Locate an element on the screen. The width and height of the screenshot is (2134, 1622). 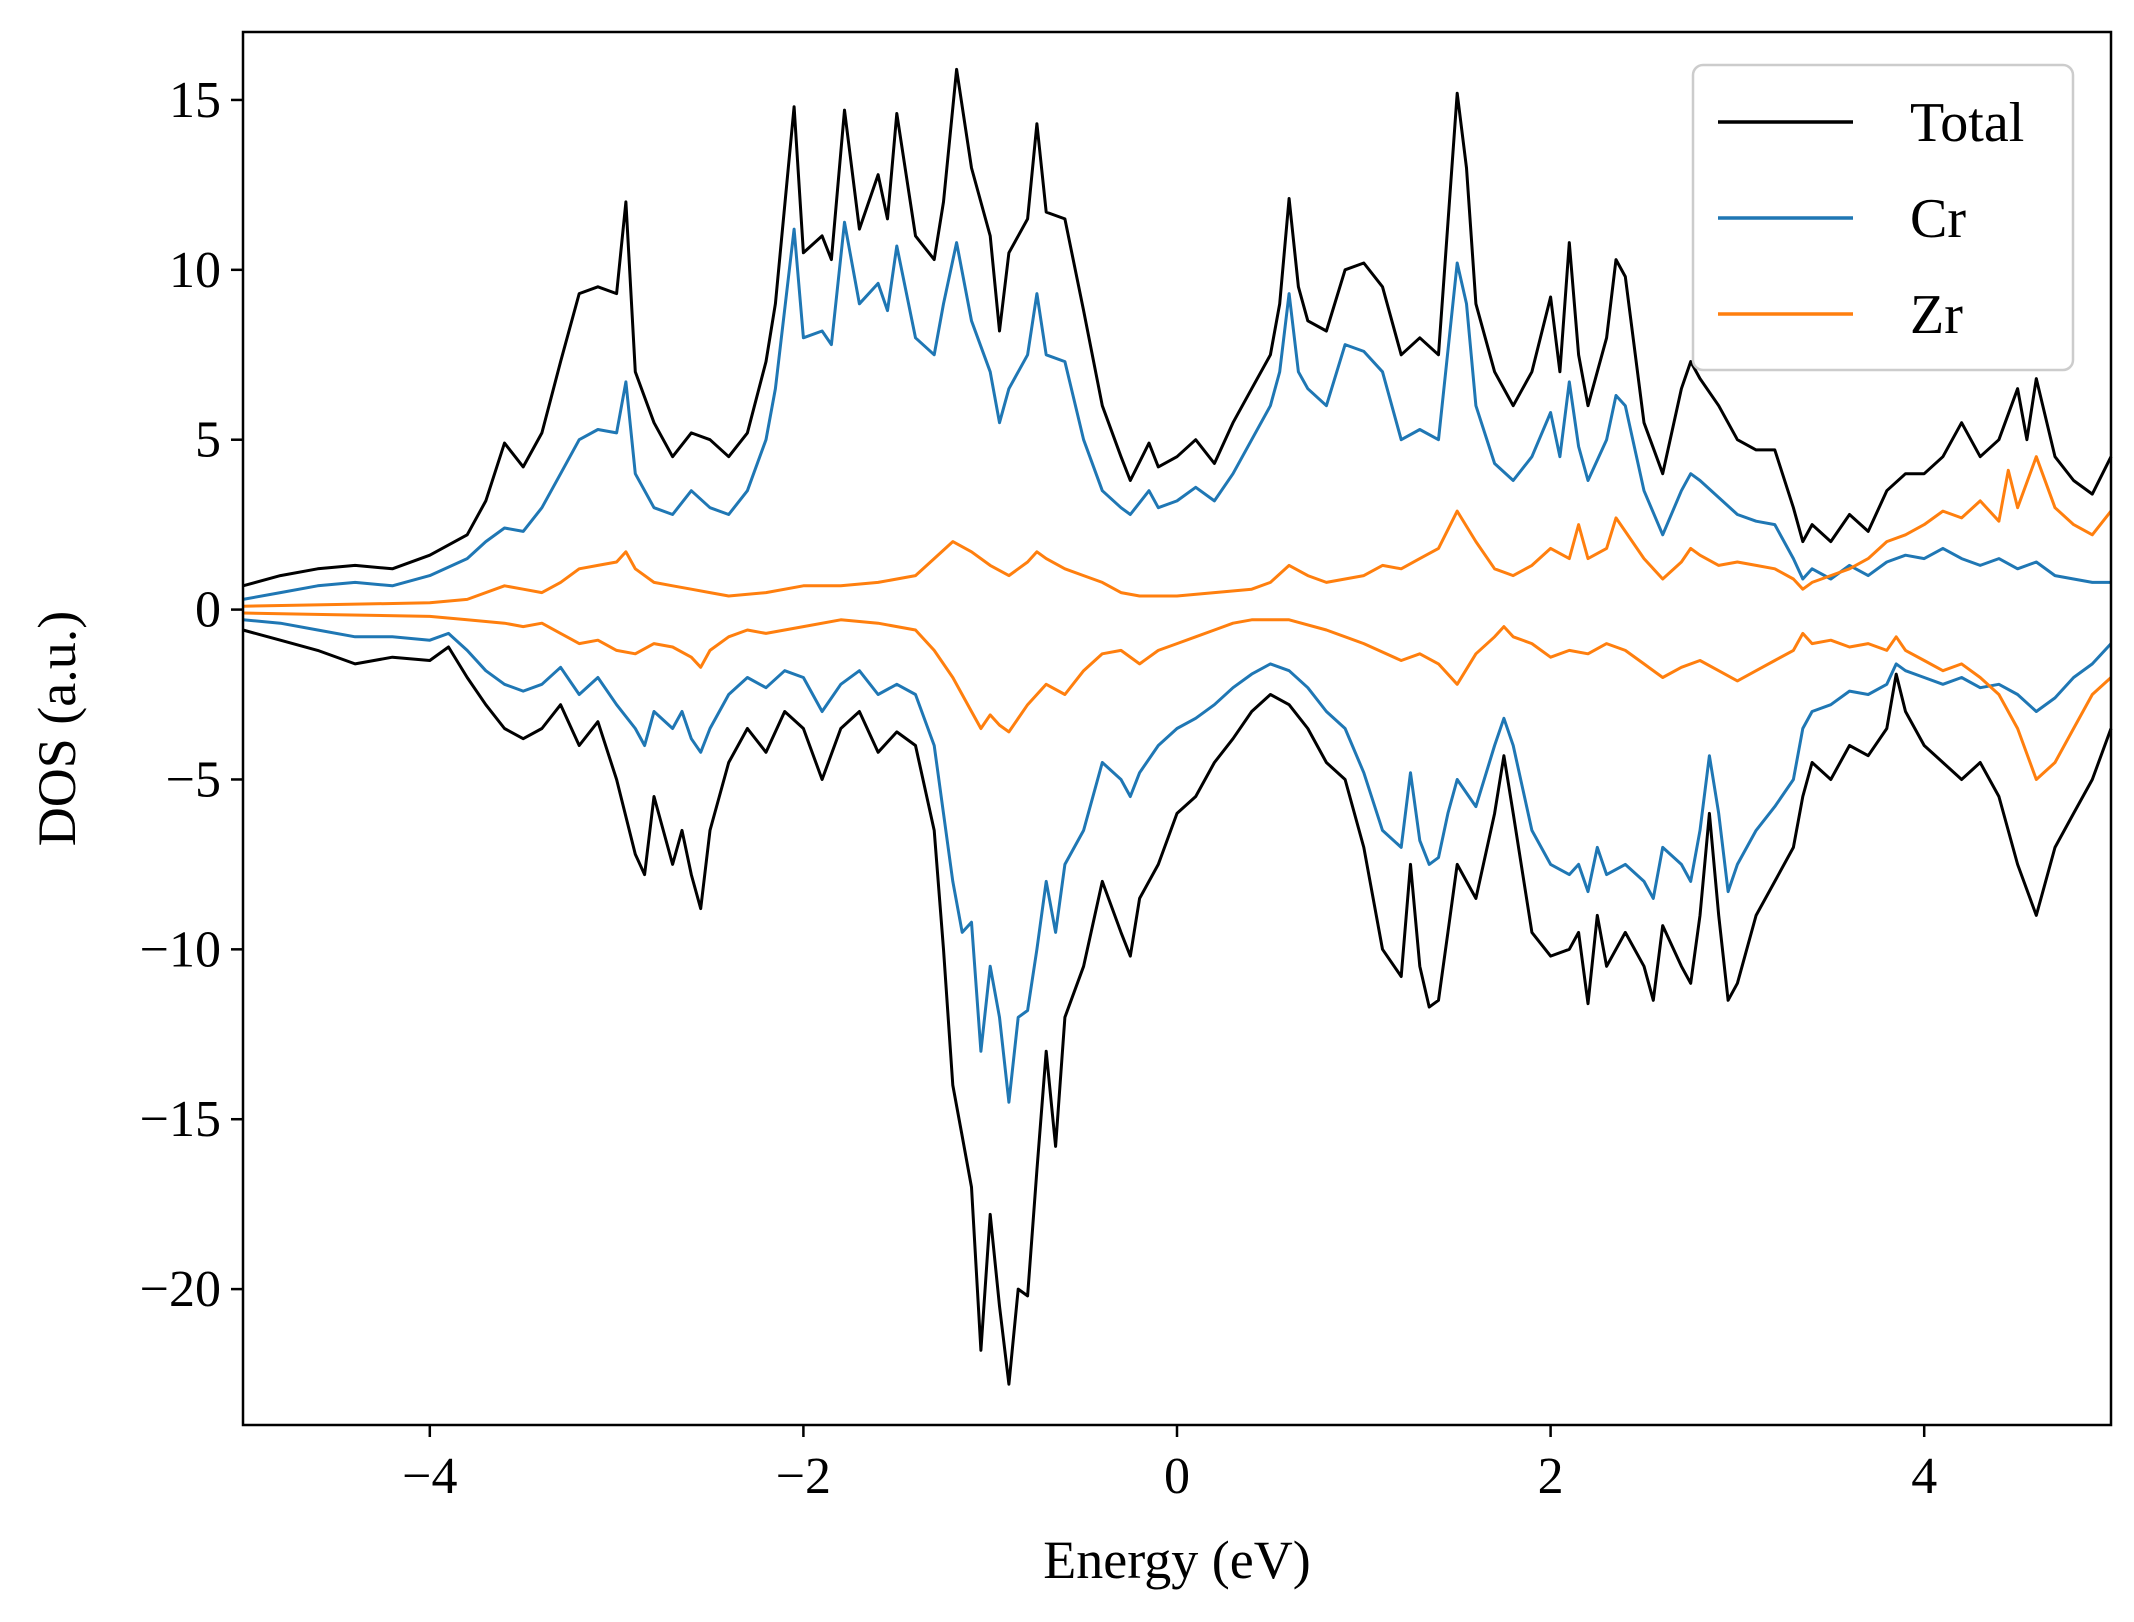
y-axis-title: DOS (a.u.) is located at coordinates (57, 728).